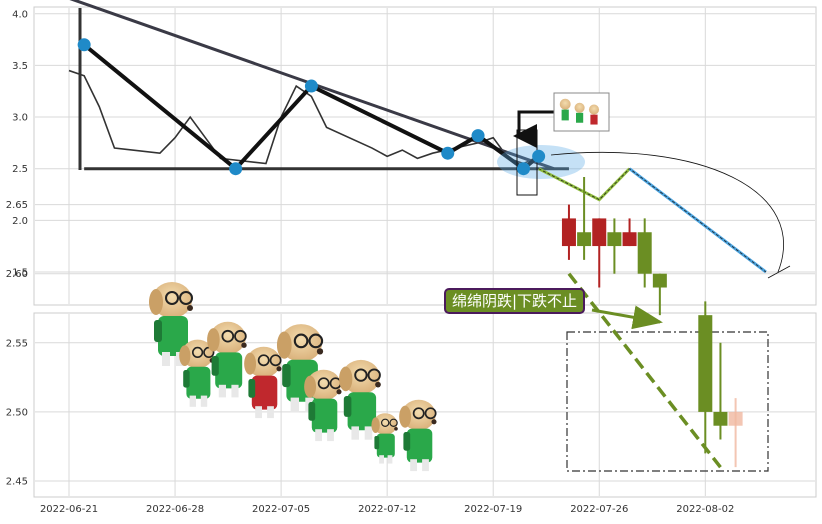 This screenshot has height=524, width=822. What do you see at coordinates (20, 169) in the screenshot?
I see `top-y-tick-2: 2.5` at bounding box center [20, 169].